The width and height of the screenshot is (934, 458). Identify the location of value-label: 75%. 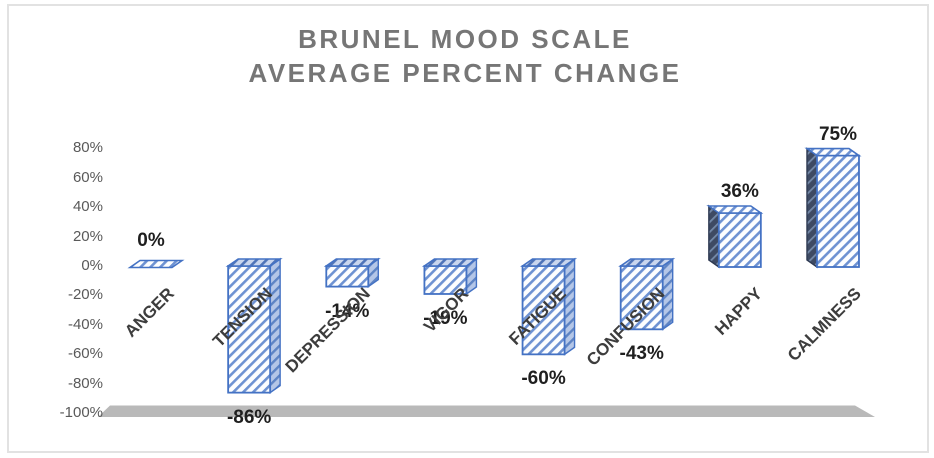
(837, 134).